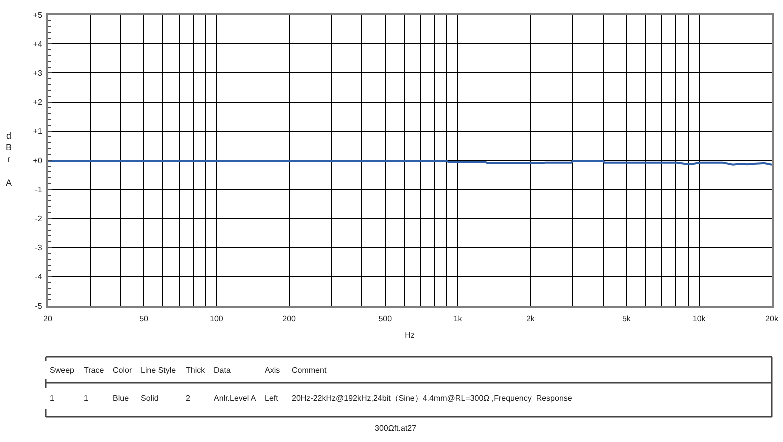 The height and width of the screenshot is (442, 783). What do you see at coordinates (627, 319) in the screenshot?
I see `x-tick-label: 5k` at bounding box center [627, 319].